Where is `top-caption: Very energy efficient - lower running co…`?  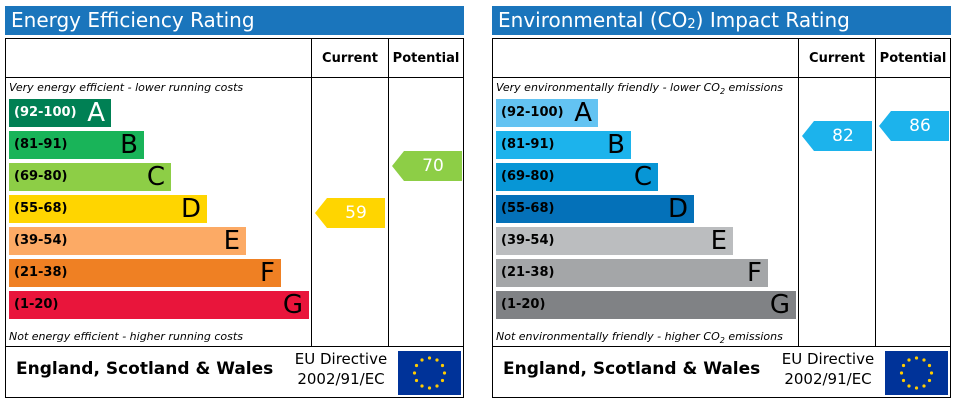 top-caption: Very energy efficient - lower running co… is located at coordinates (126, 87).